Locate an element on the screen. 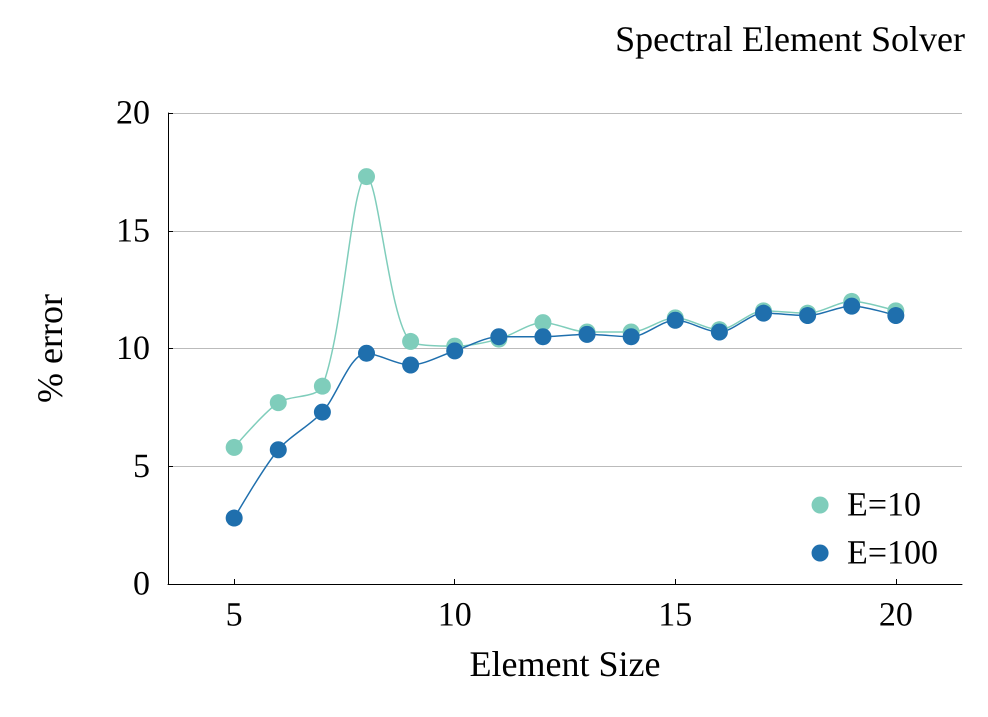 Image resolution: width=988 pixels, height=717 pixels. x-tick-label: 5 is located at coordinates (234, 615).